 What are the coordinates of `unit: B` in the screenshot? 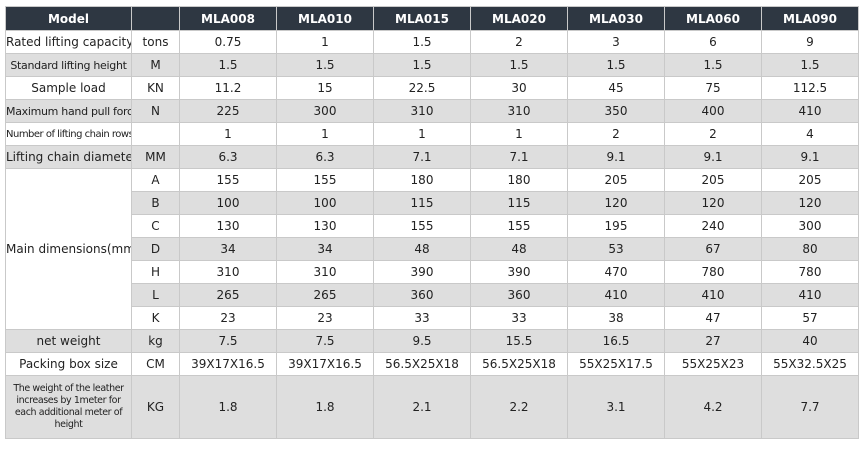 It's located at (155, 203).